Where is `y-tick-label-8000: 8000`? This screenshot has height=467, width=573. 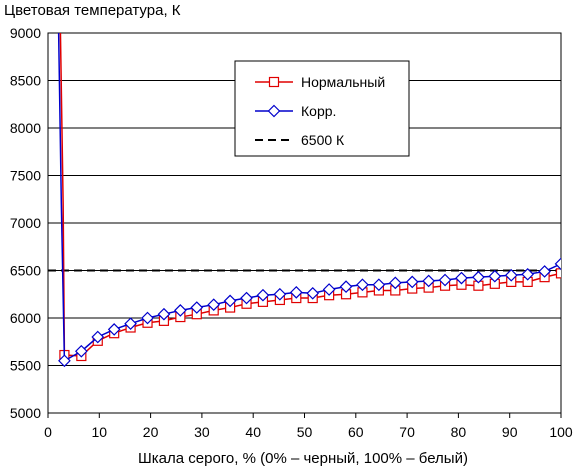 y-tick-label-8000: 8000 is located at coordinates (25, 128).